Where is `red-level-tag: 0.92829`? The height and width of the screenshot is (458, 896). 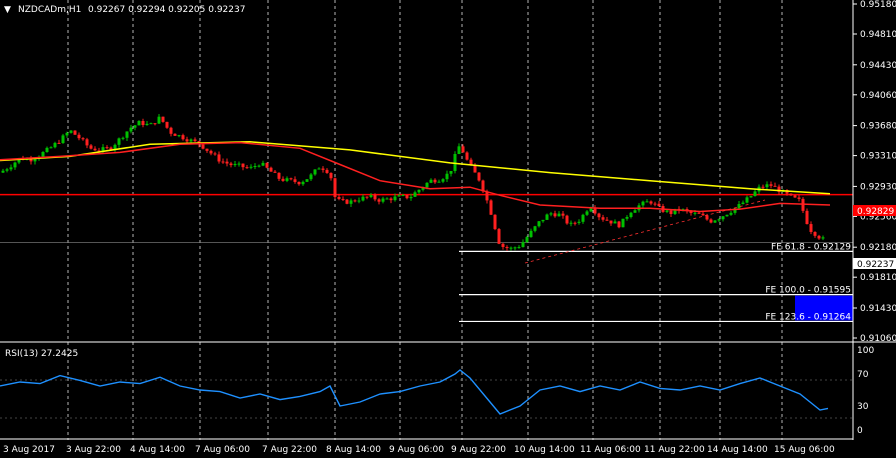 red-level-tag: 0.92829 is located at coordinates (874, 211).